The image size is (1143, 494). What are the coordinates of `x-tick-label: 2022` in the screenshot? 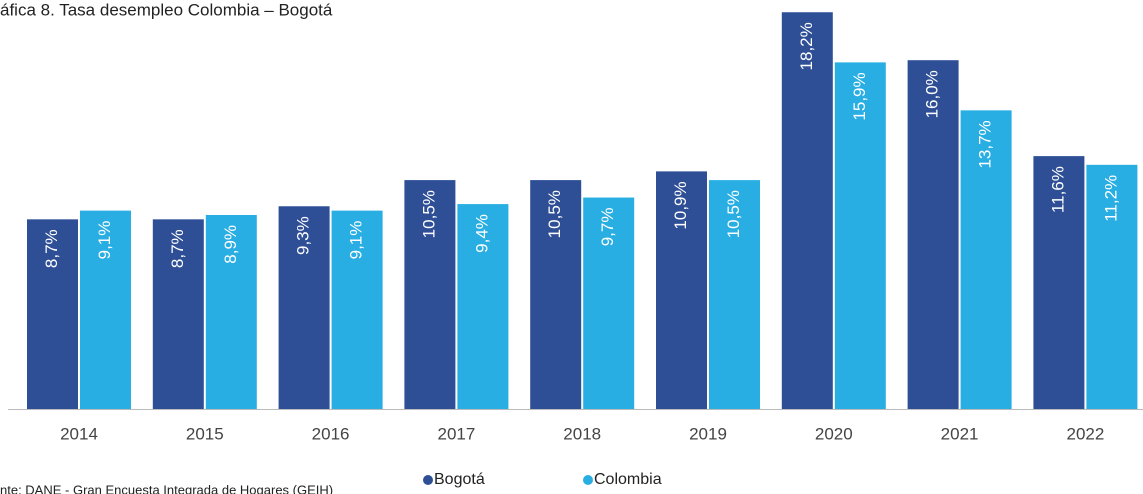 It's located at (1085, 433).